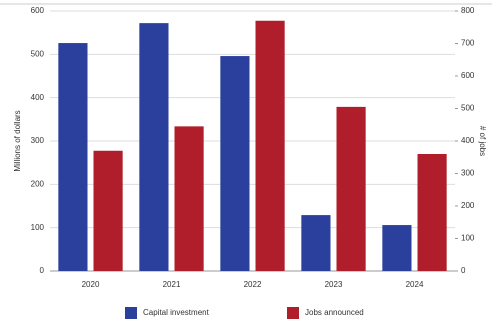  What do you see at coordinates (468, 10) in the screenshot?
I see `y2-tick-label: 800` at bounding box center [468, 10].